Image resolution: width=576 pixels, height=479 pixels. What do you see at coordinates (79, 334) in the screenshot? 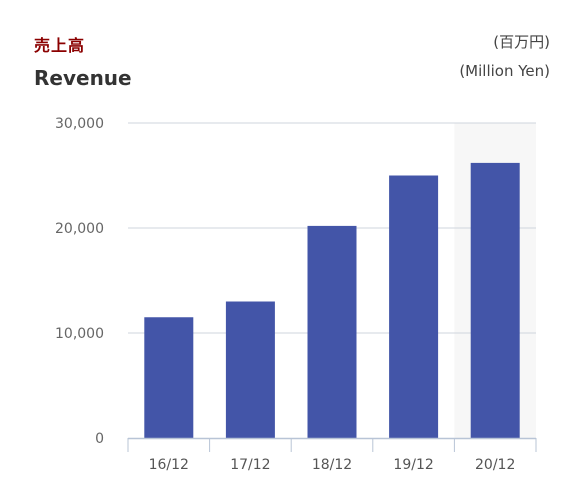
I see `y-tick-label: 10,000` at bounding box center [79, 334].